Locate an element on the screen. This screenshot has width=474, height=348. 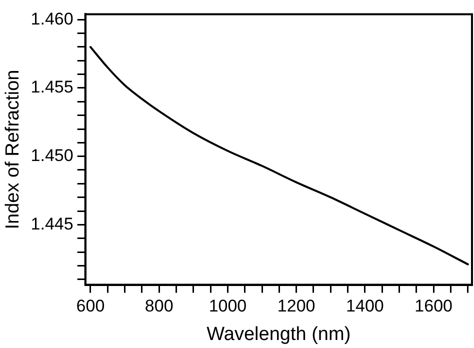
y-tick-label: 1.450 is located at coordinates (52, 156).